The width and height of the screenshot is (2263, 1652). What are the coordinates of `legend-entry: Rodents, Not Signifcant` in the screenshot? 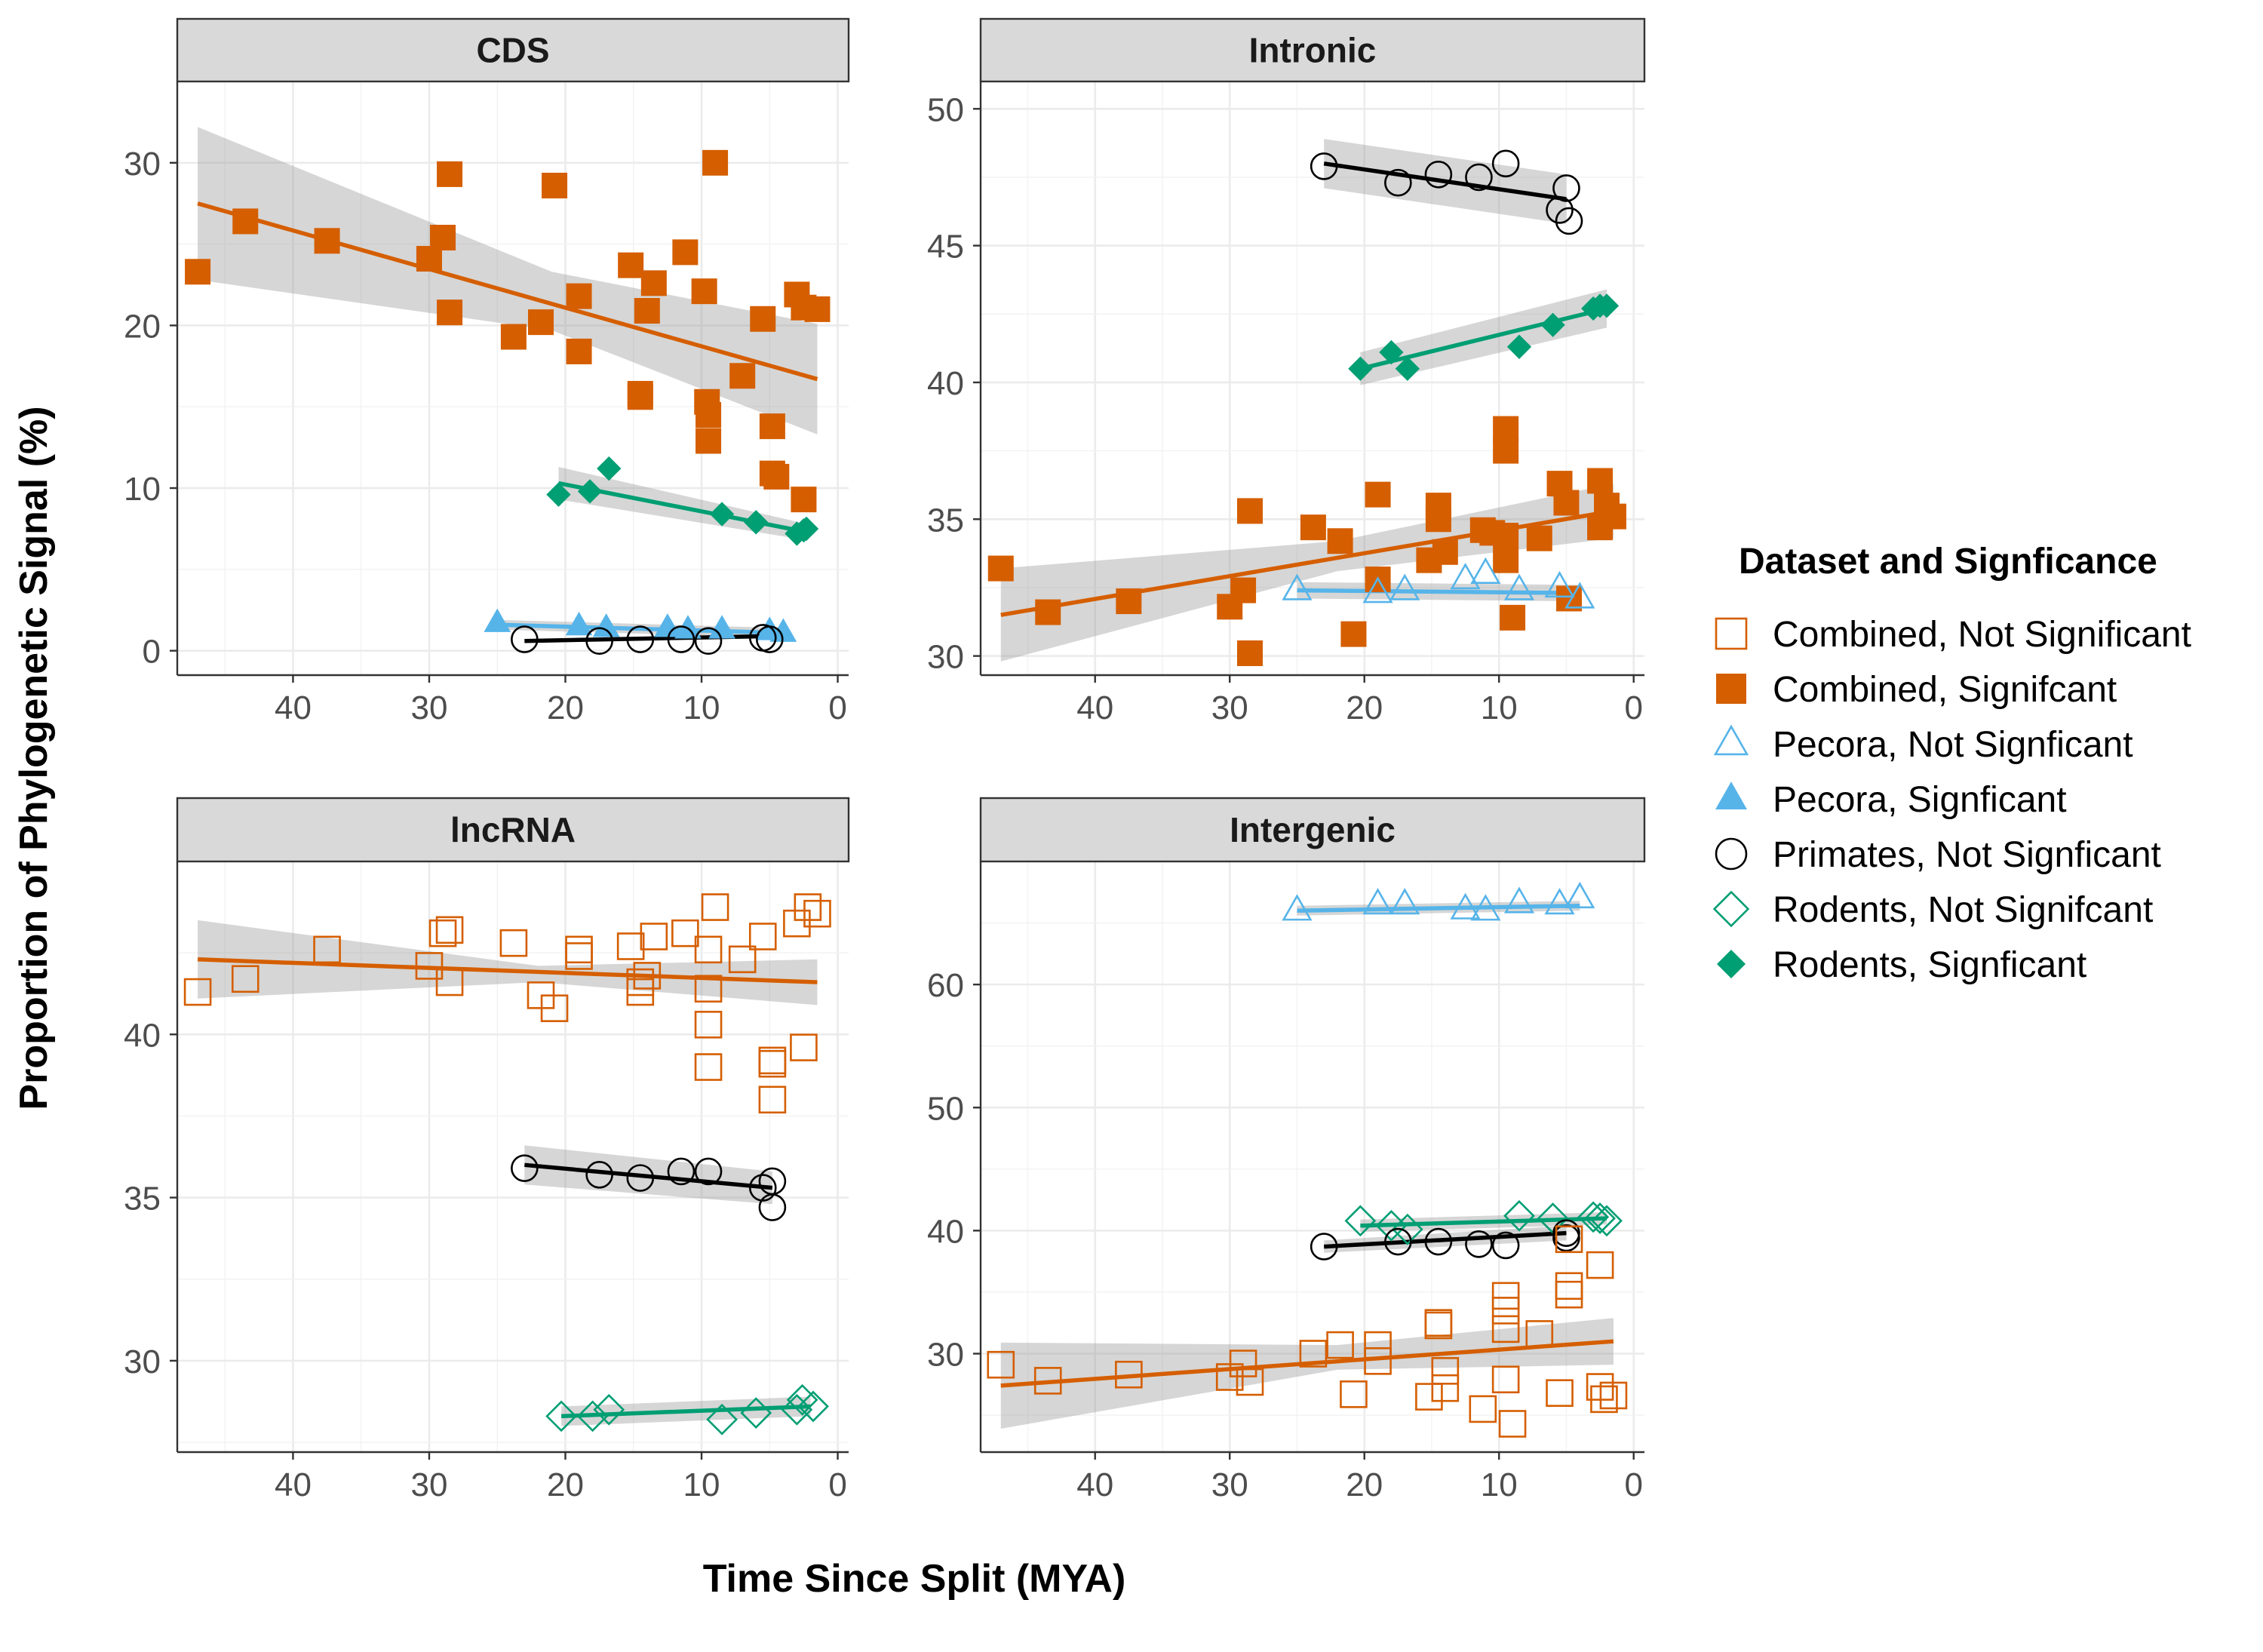 It's located at (1932, 910).